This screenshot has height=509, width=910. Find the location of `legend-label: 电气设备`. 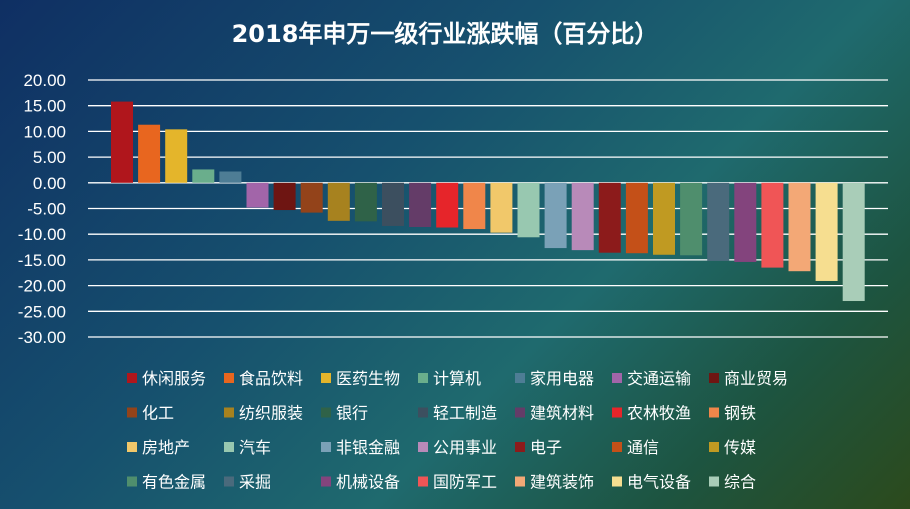

legend-label: 电气设备 is located at coordinates (659, 482).